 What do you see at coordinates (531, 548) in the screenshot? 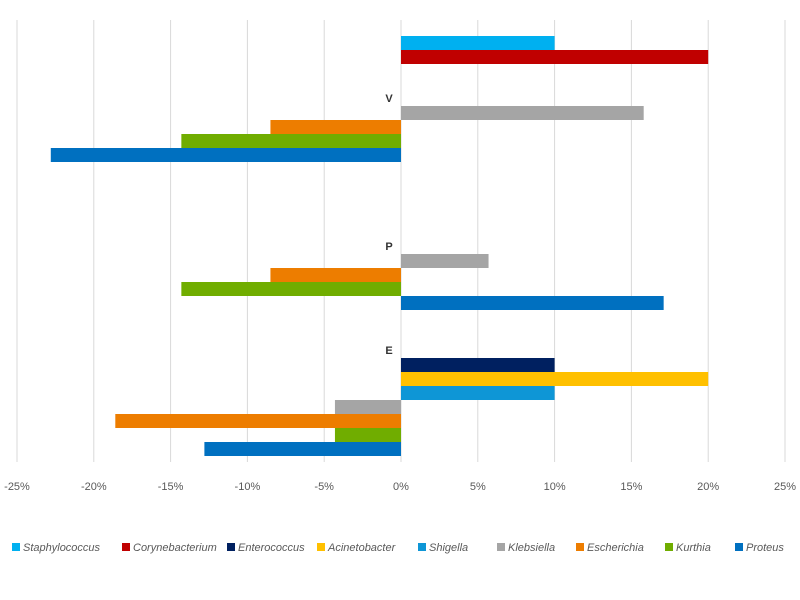
I see `legend-label: Klebsiella` at bounding box center [531, 548].